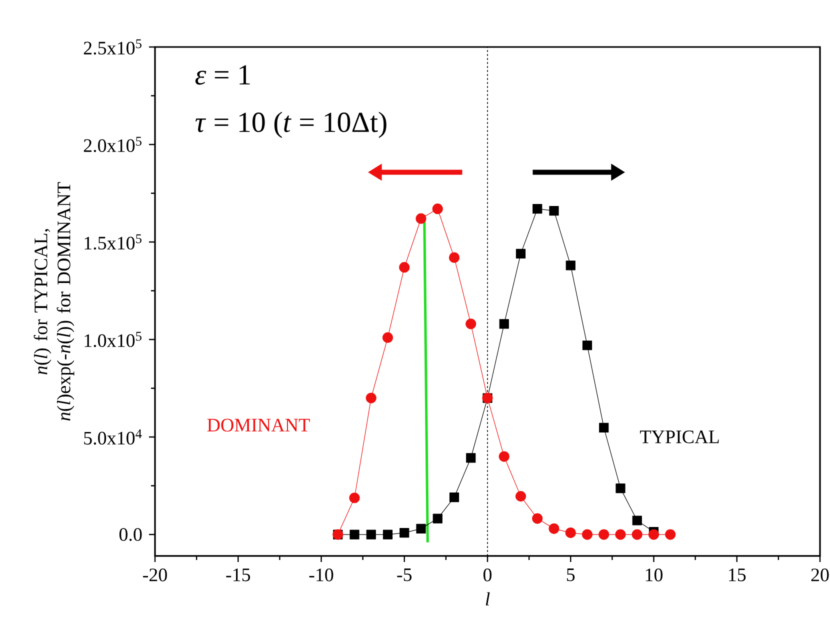 This screenshot has width=830, height=634. What do you see at coordinates (113, 437) in the screenshot?
I see `y-tick-label: 5.0x10$^{4}$` at bounding box center [113, 437].